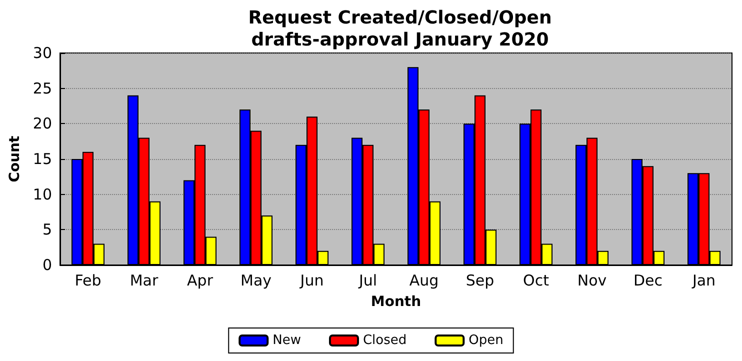  What do you see at coordinates (42, 88) in the screenshot?
I see `y-tick-label: 25` at bounding box center [42, 88].